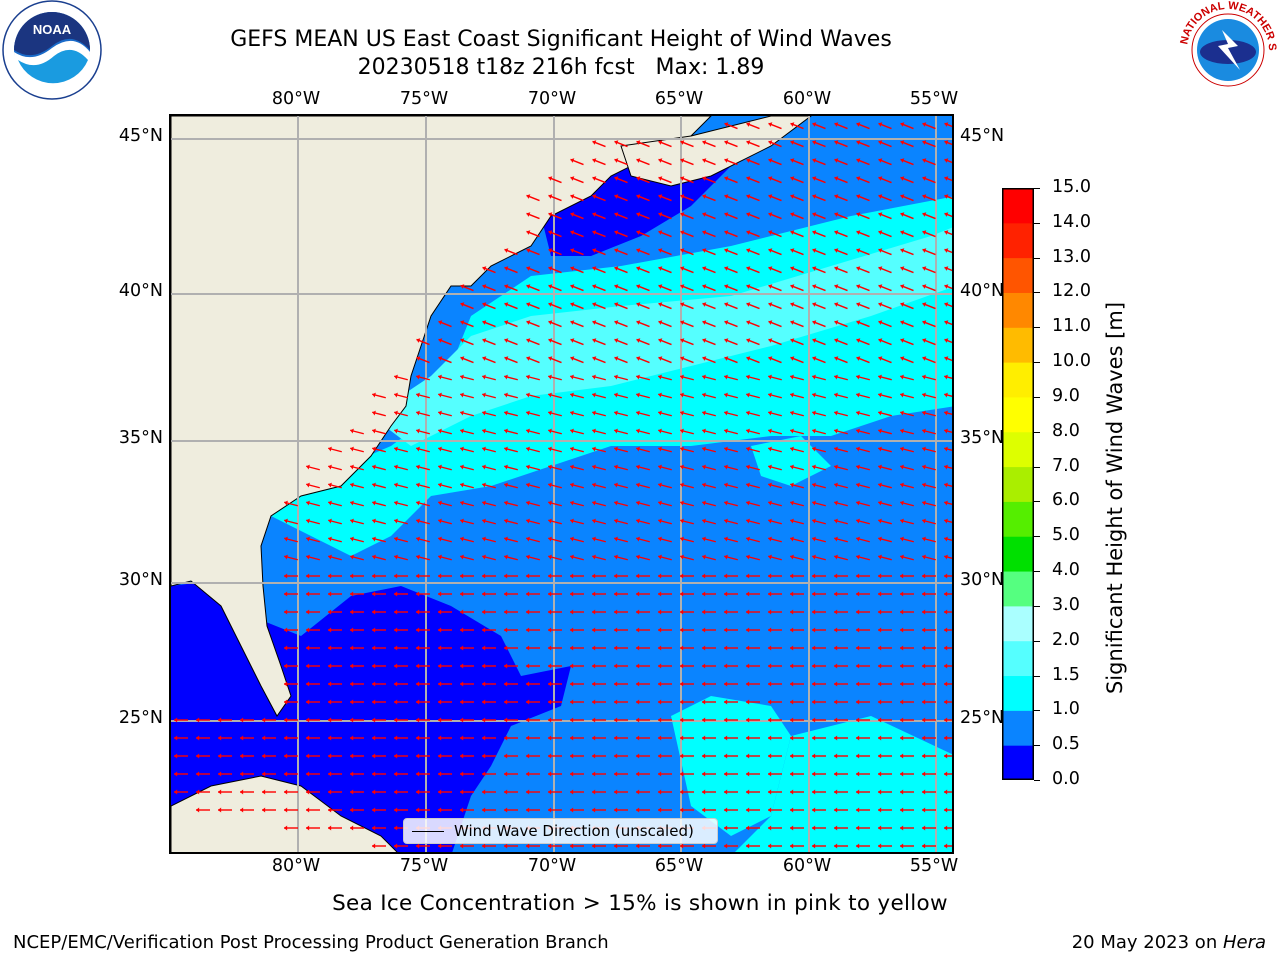 This screenshot has height=960, width=1280. Describe the element at coordinates (1066, 570) in the screenshot. I see `colorbar-tick-label: 4.0` at that location.